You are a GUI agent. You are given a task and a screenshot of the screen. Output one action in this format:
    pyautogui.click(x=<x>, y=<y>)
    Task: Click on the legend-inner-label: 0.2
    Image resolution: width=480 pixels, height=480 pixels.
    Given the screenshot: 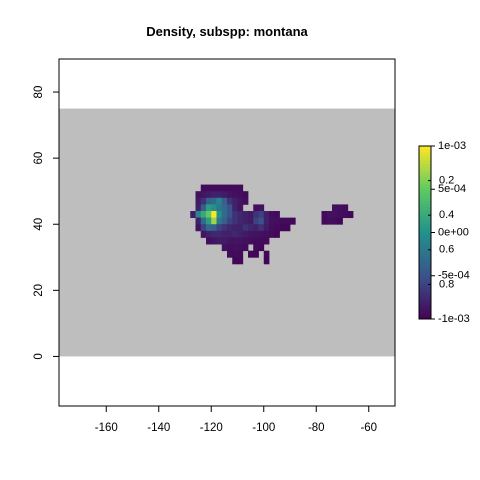 What is the action you would take?
    pyautogui.click(x=446, y=181)
    